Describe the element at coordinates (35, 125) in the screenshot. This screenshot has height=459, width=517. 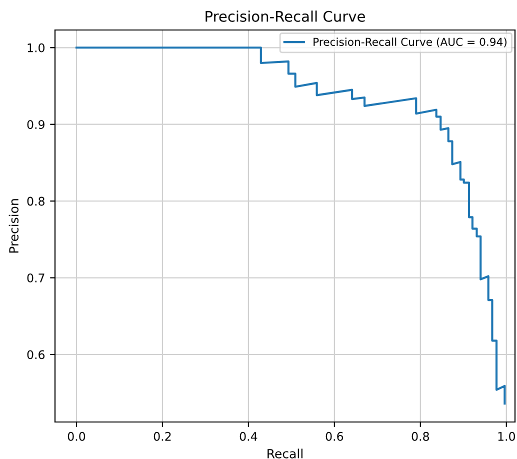
I see `y-tick-label: 0.9` at that location.